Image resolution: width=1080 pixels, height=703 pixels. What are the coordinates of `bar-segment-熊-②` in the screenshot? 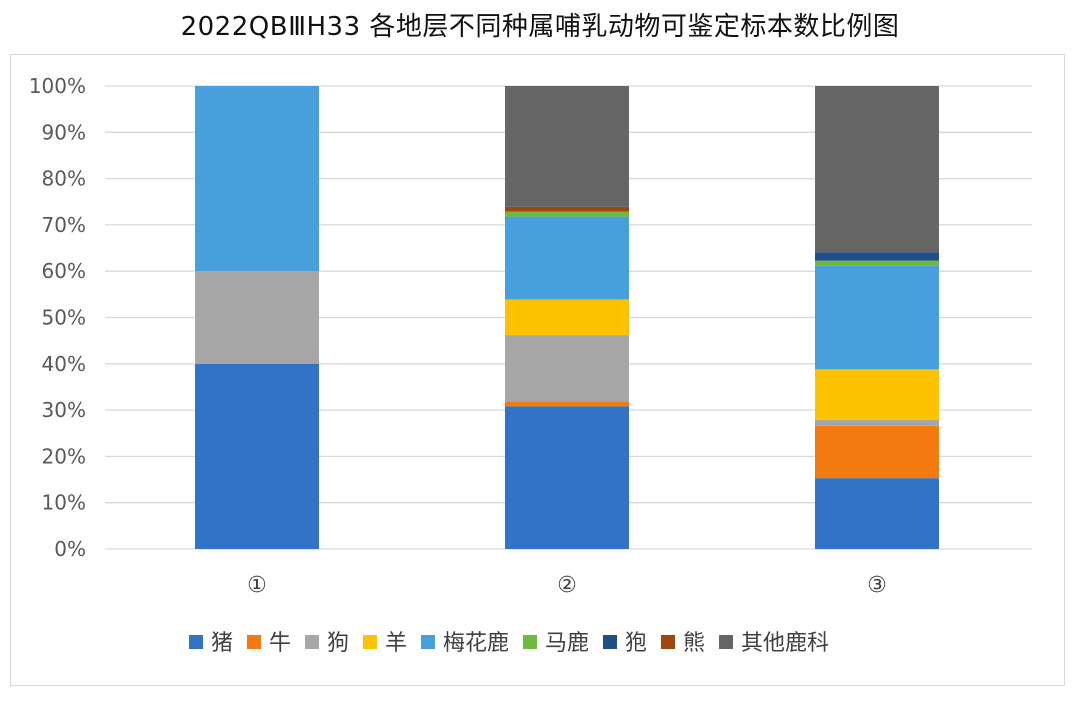 It's located at (567, 209).